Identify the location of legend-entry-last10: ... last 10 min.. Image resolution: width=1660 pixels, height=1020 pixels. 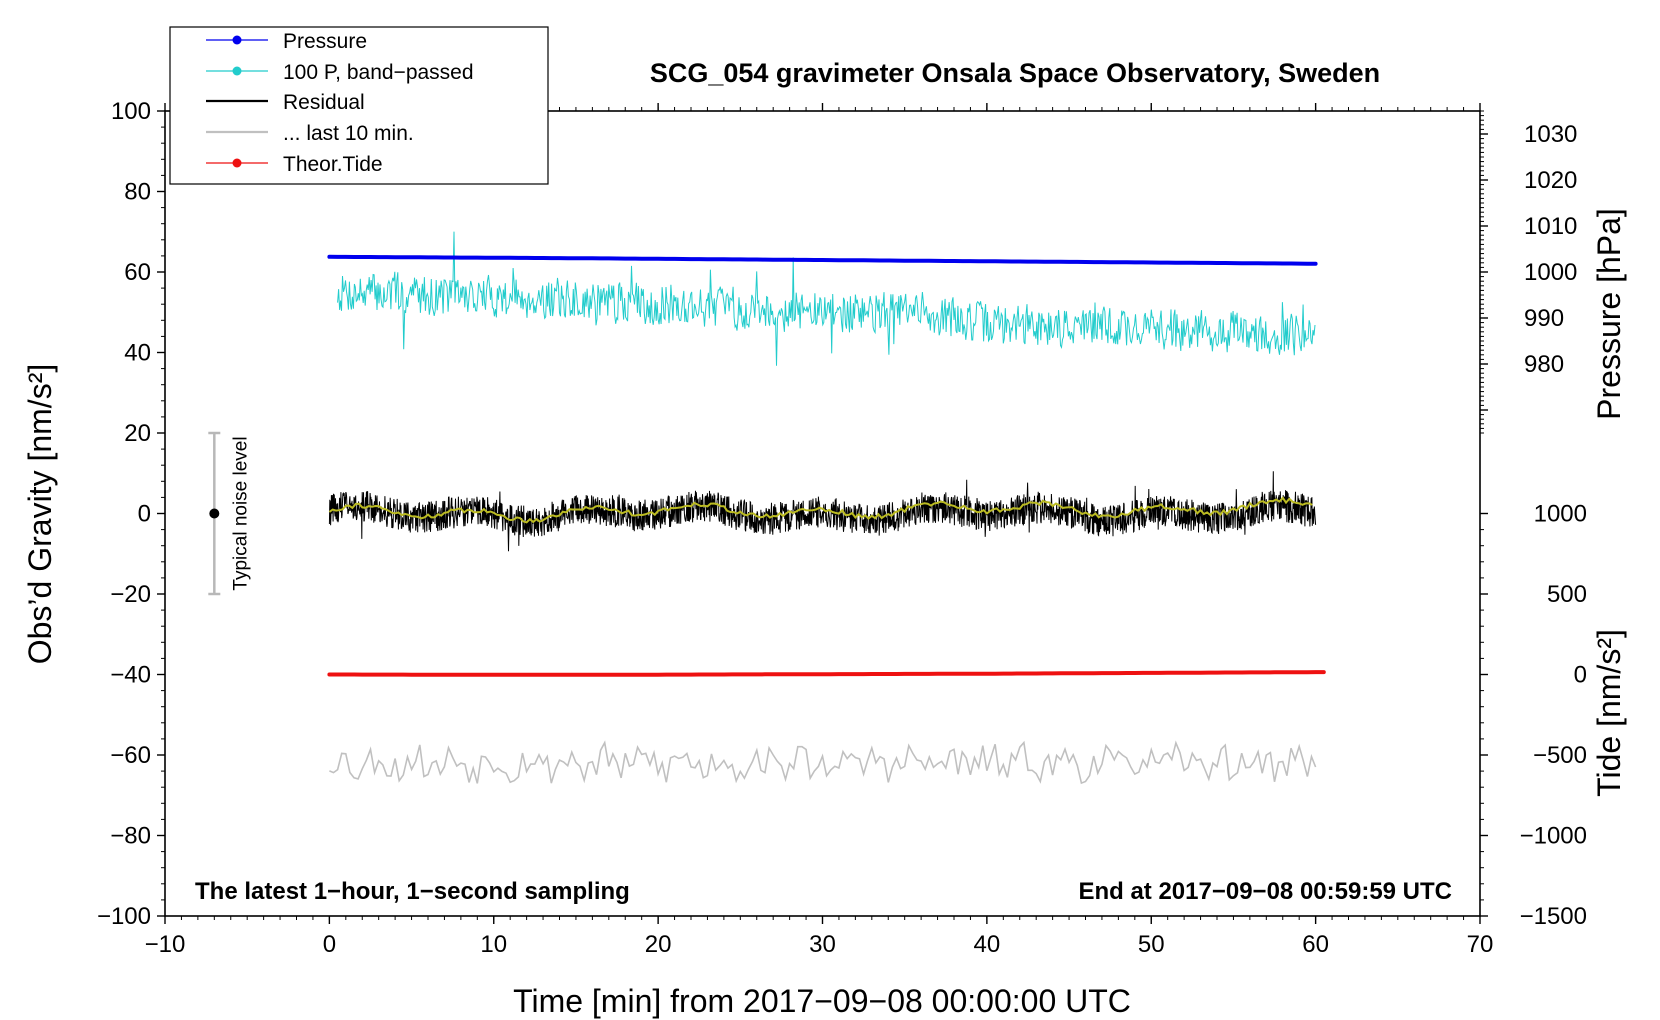
(310, 133).